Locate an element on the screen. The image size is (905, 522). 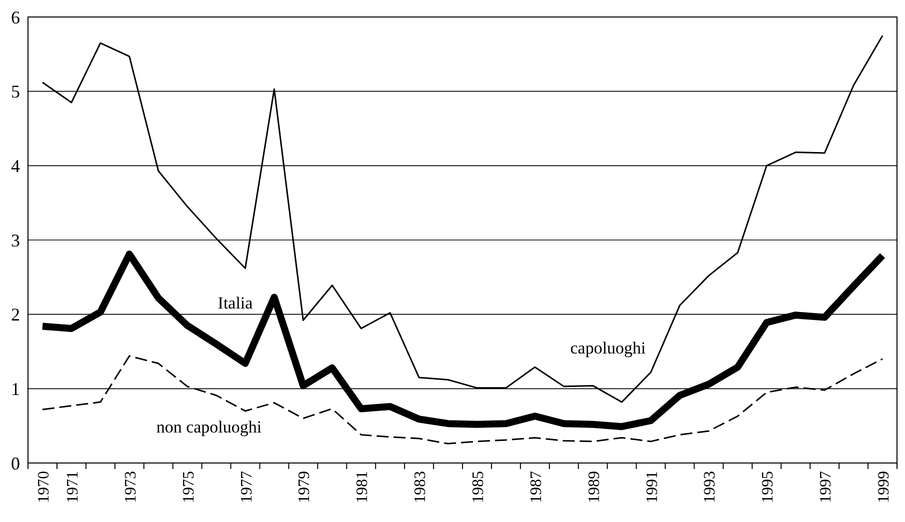
x-tick-label: 1973 is located at coordinates (131, 487).